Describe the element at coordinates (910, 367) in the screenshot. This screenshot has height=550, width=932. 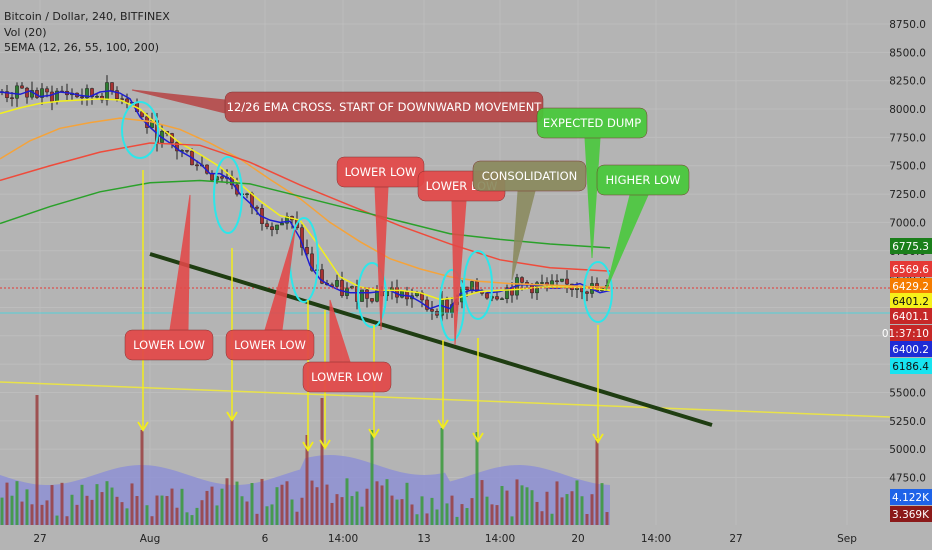
I see `price-tag-label: 6186.4` at that location.